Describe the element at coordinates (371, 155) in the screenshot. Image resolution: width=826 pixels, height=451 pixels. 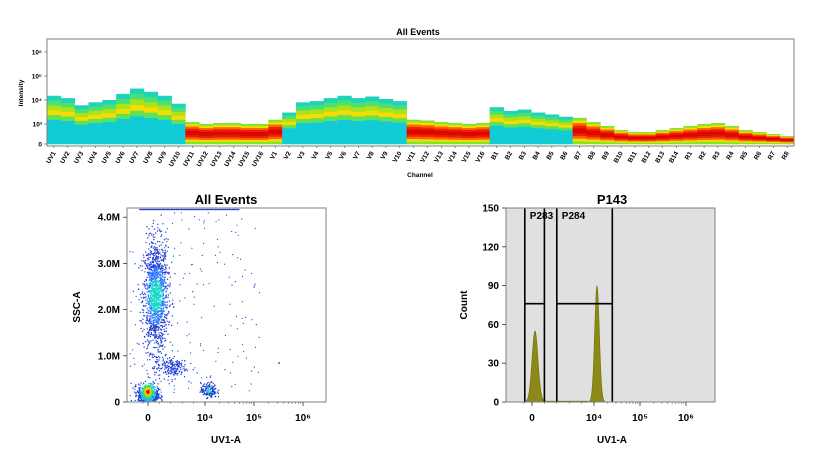
I see `spectrum-x-tick-label: V8` at that location.